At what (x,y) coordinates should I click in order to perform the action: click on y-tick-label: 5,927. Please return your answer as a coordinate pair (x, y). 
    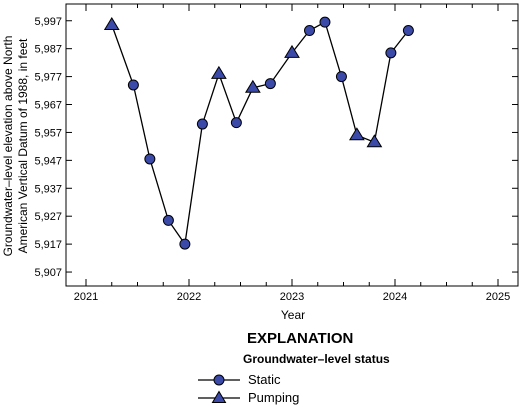
    Looking at the image, I should click on (48, 217).